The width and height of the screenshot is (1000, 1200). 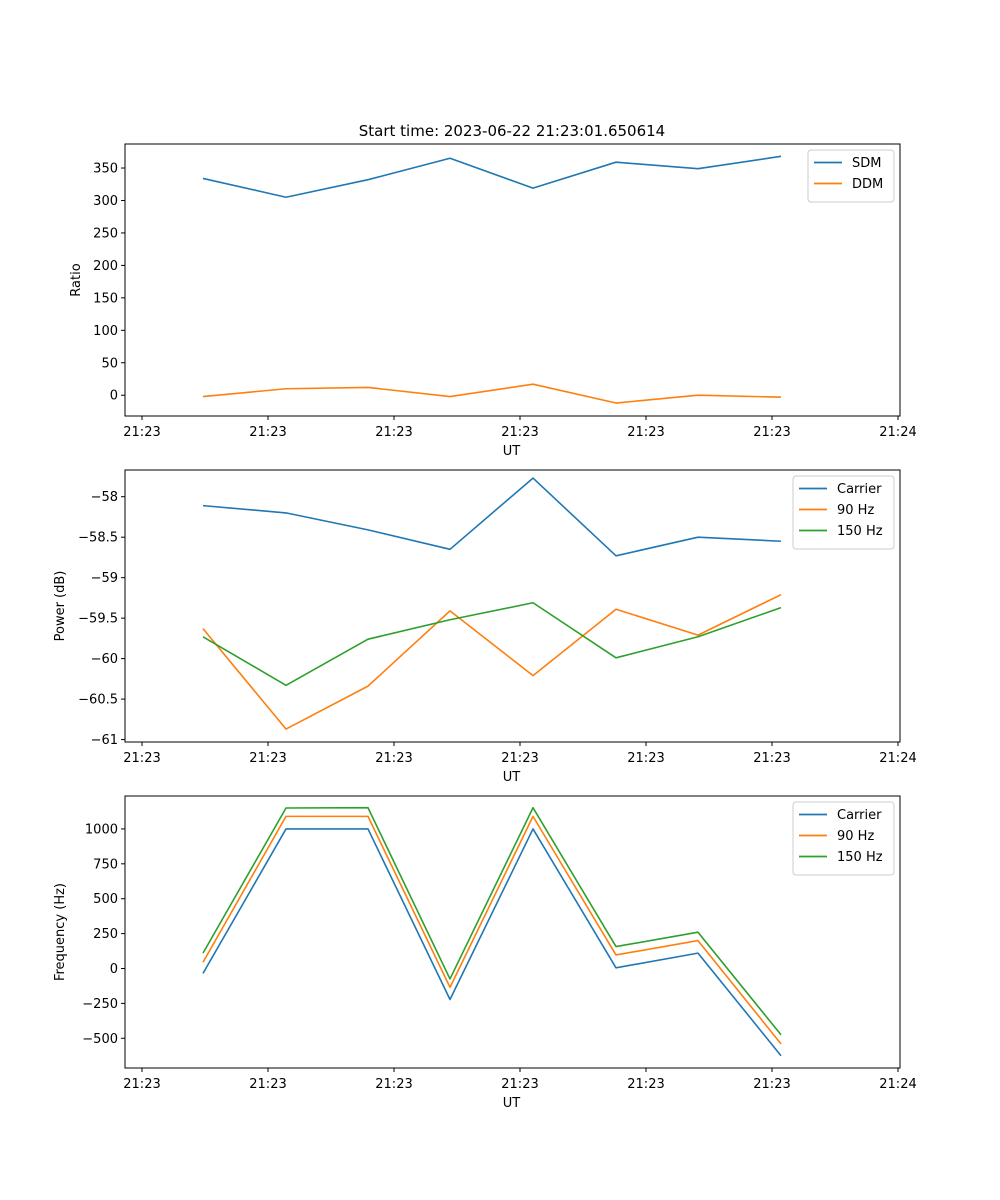 What do you see at coordinates (492, 393) in the screenshot?
I see `series-line-ddm` at bounding box center [492, 393].